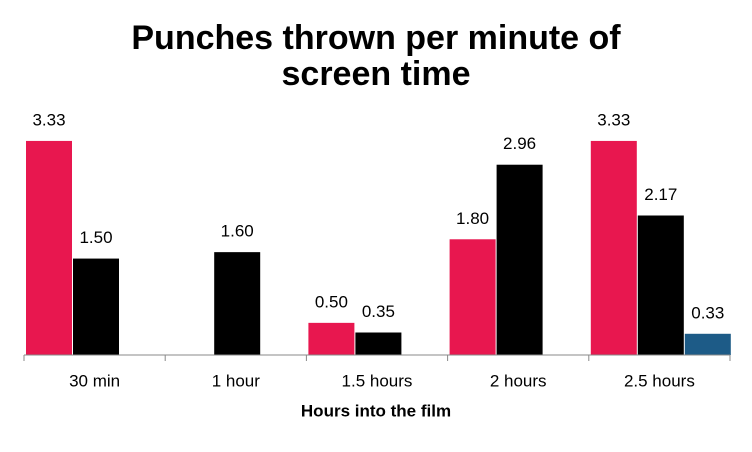 Image resolution: width=752 pixels, height=452 pixels. I want to click on data-label: 2.17, so click(660, 194).